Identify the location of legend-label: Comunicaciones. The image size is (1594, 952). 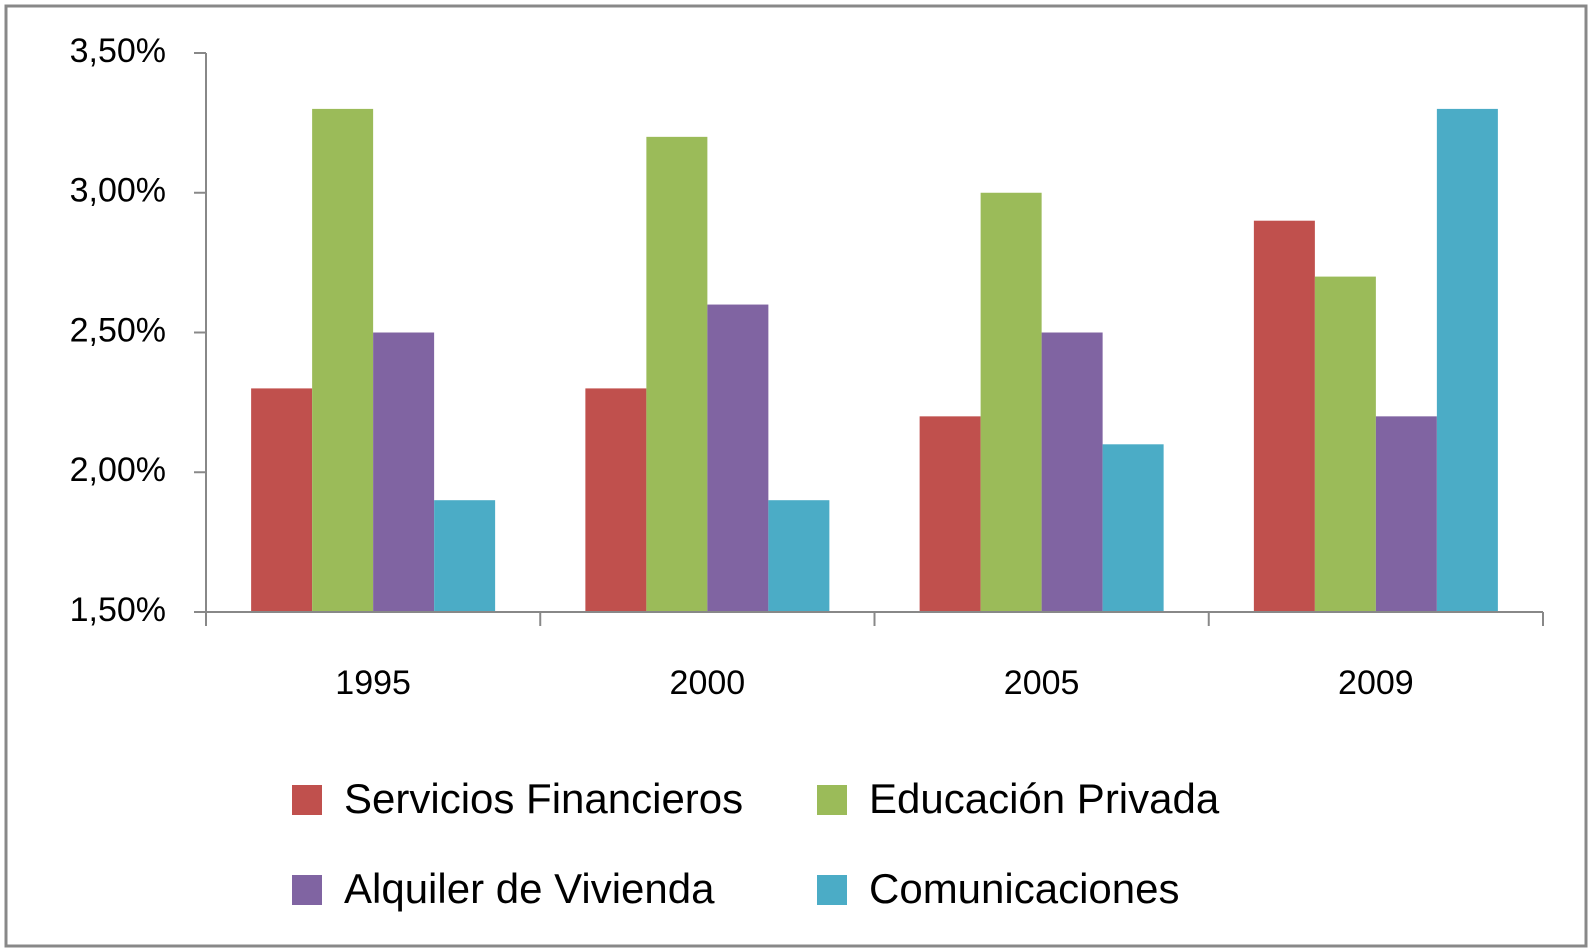
(1024, 888).